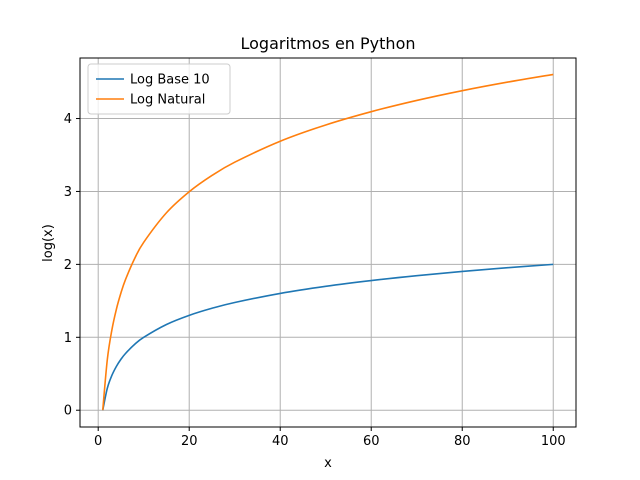  I want to click on x-tick-label: 100, so click(553, 441).